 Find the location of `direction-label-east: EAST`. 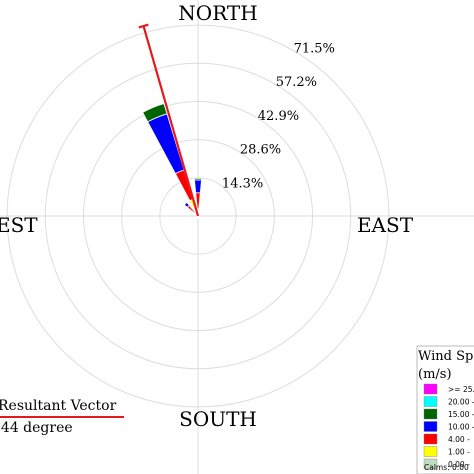

direction-label-east: EAST is located at coordinates (385, 225).